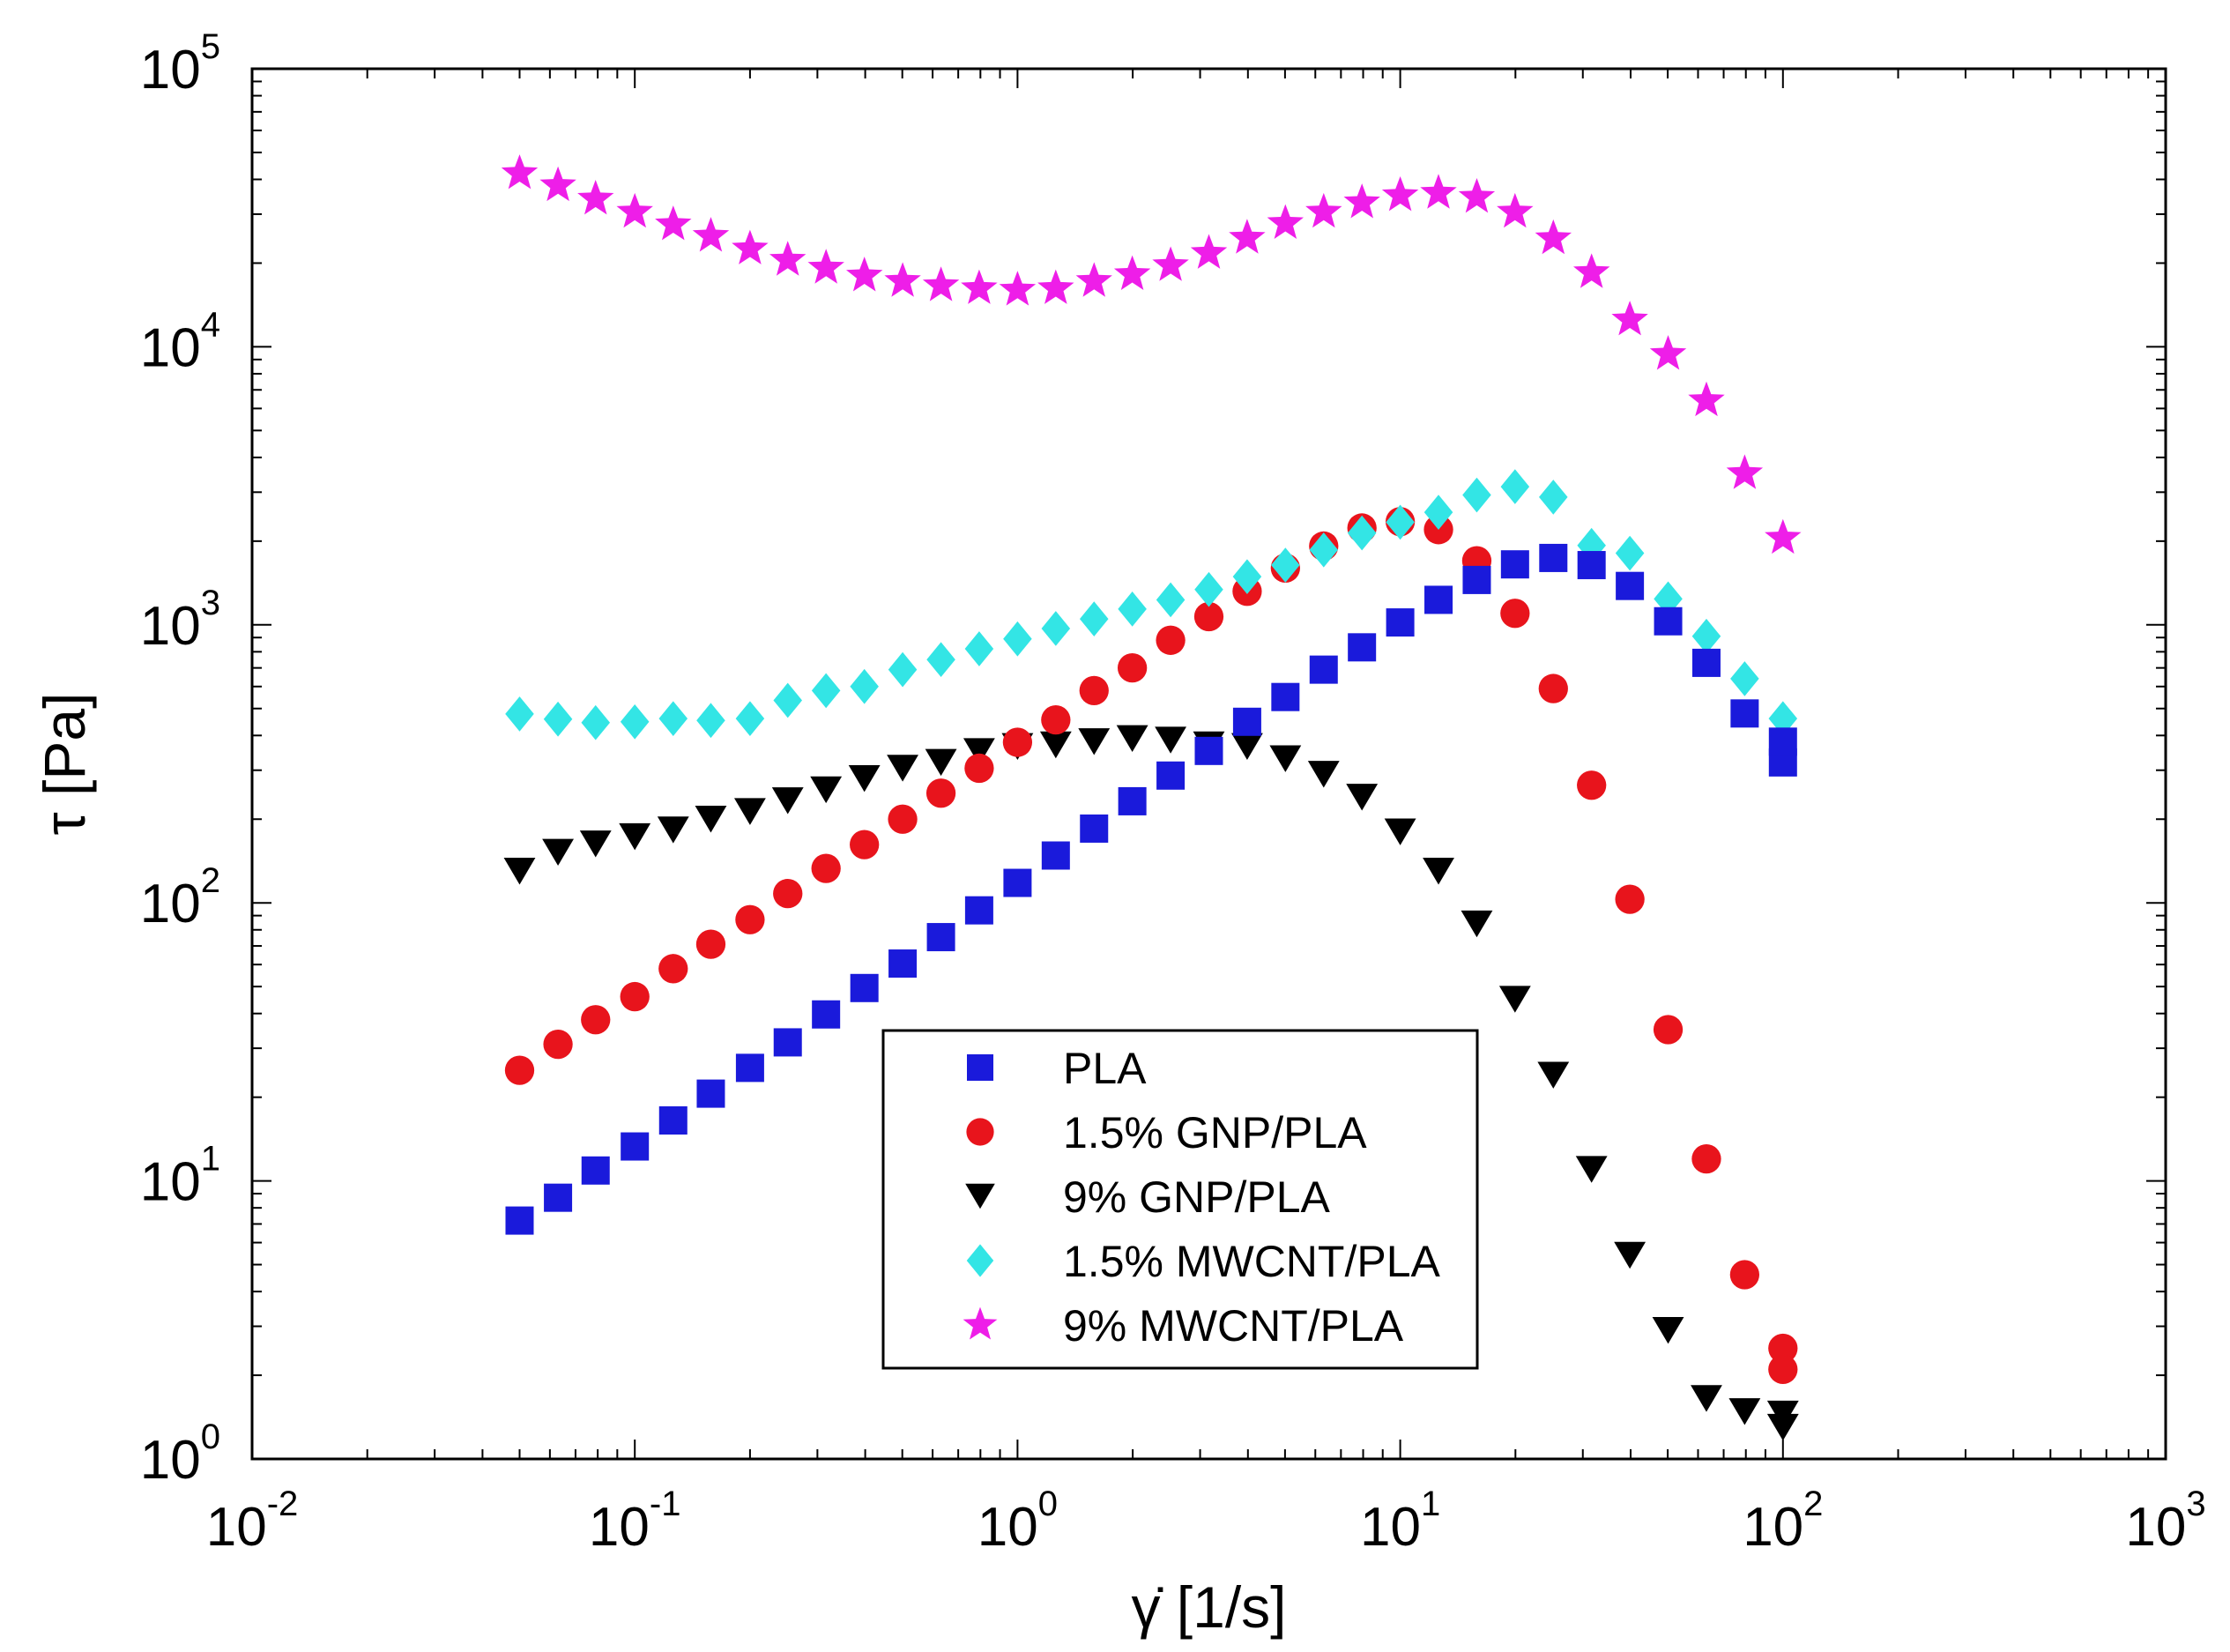 The width and height of the screenshot is (2230, 1652). I want to click on legend-label: 1.5% MWCNT/PLA, so click(1252, 1261).